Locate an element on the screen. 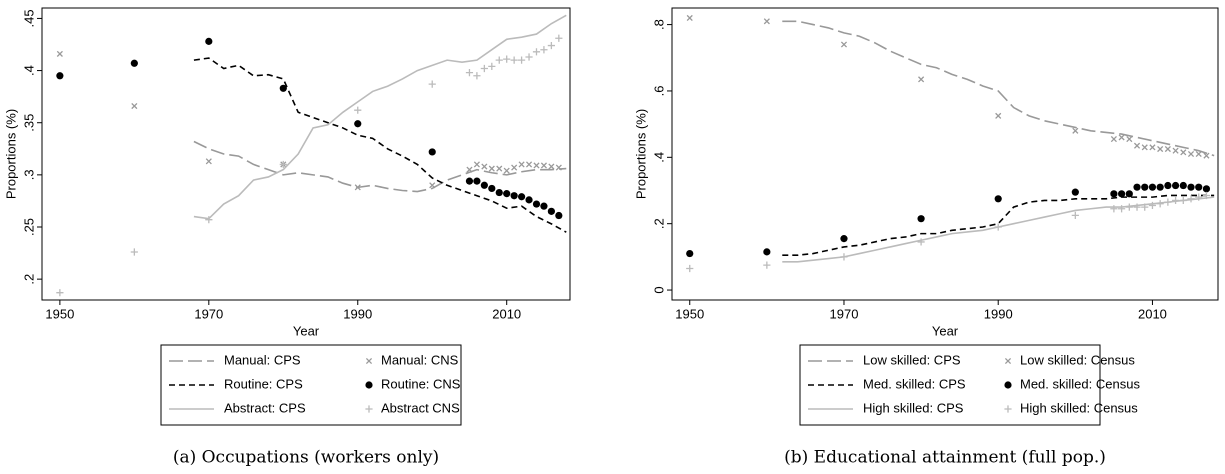 This screenshot has height=474, width=1225. y-tick-label: .45 is located at coordinates (28, 18).